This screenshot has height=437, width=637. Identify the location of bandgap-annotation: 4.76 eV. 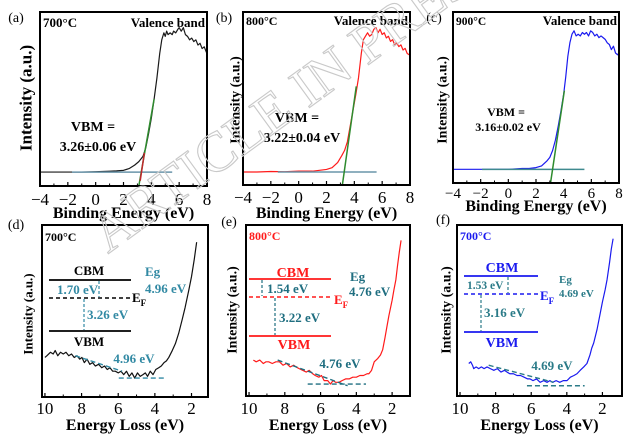
(340, 363).